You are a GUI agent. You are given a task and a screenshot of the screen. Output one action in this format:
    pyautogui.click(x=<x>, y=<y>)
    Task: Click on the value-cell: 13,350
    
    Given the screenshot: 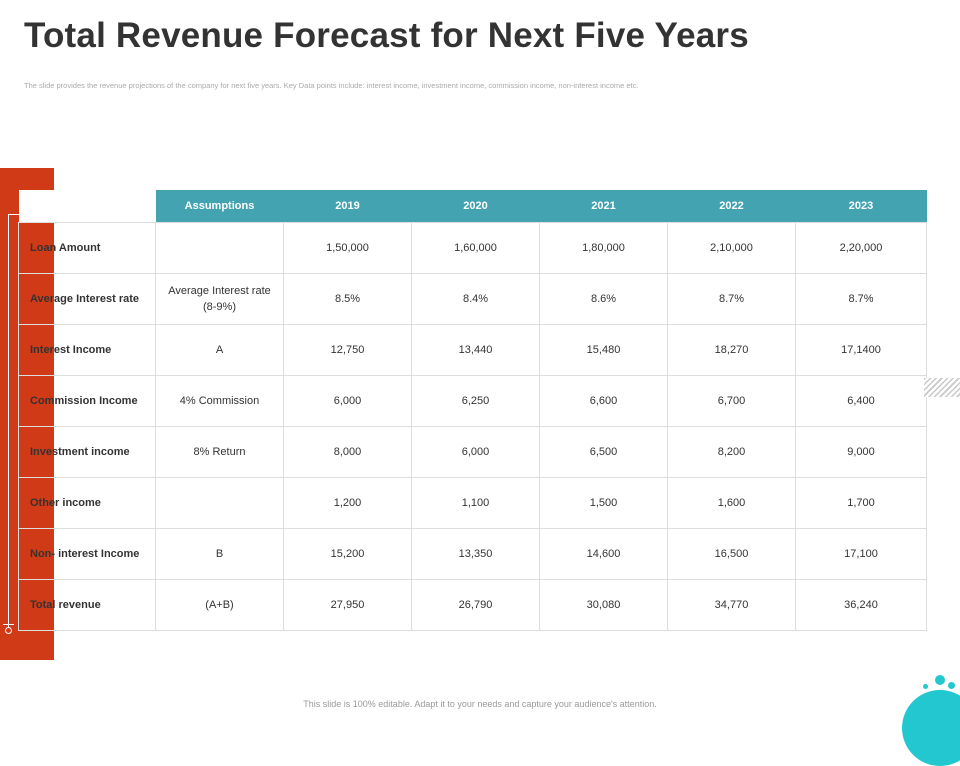 What is the action you would take?
    pyautogui.click(x=475, y=554)
    